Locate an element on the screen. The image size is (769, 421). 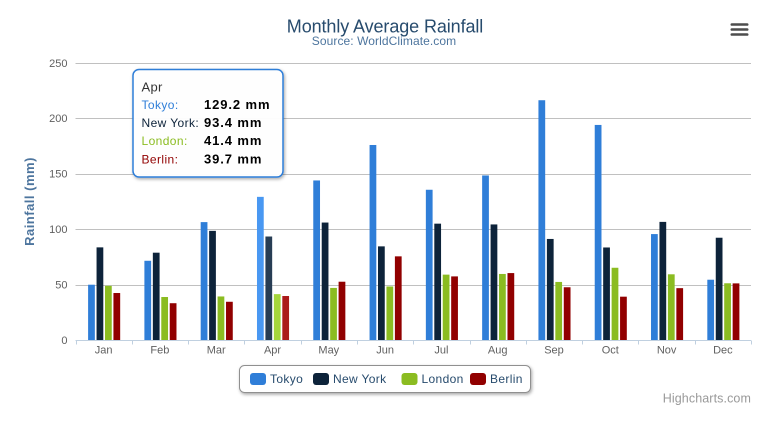
svg-text: Jun is located at coordinates (385, 351).